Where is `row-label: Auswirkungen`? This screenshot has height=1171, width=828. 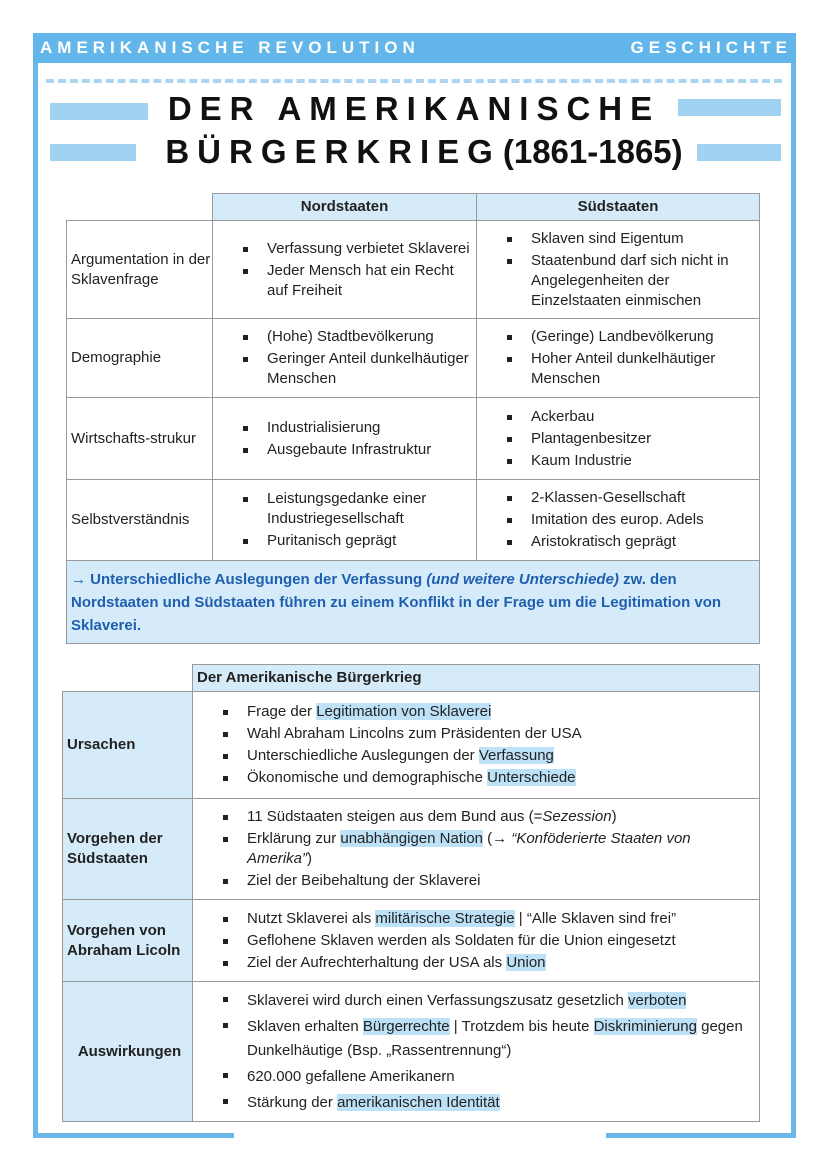
row-label: Auswirkungen is located at coordinates (127, 1051).